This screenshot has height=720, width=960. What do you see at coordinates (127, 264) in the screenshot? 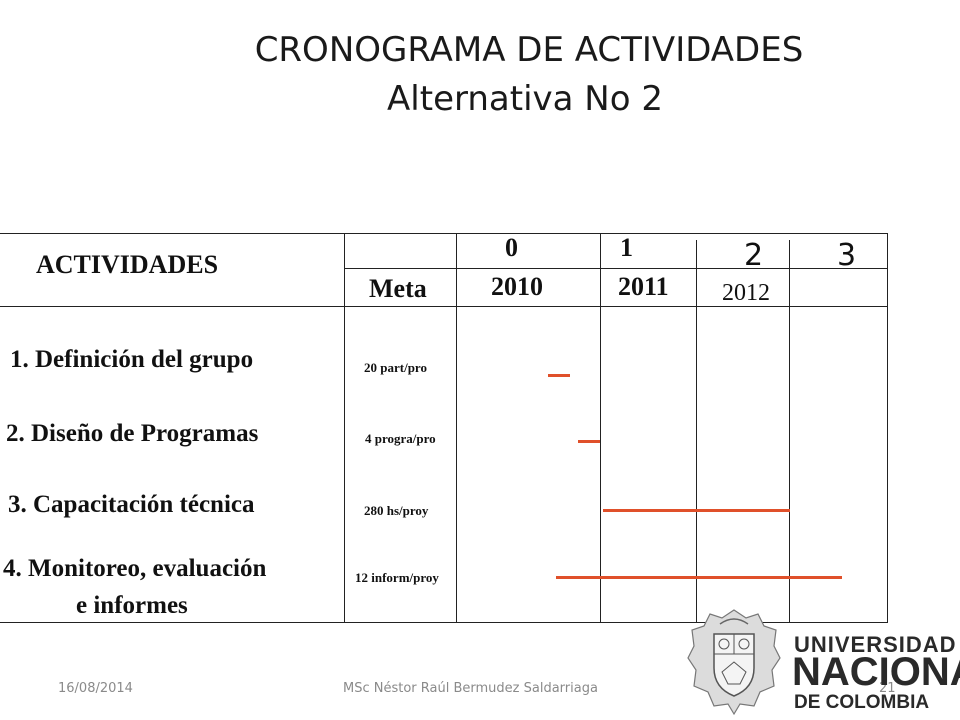
I see `activities-header: ACTIVIDADES` at bounding box center [127, 264].